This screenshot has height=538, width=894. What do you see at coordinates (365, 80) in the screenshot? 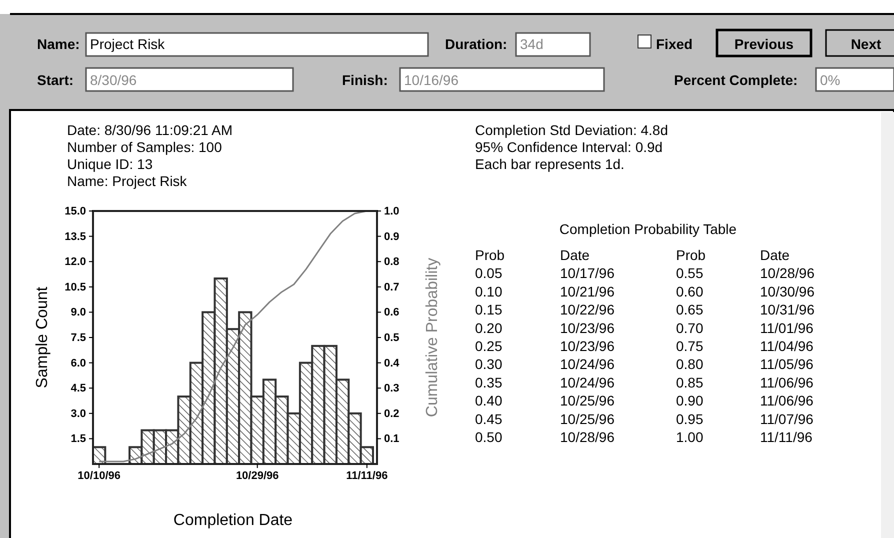
I see `text: Finish:` at bounding box center [365, 80].